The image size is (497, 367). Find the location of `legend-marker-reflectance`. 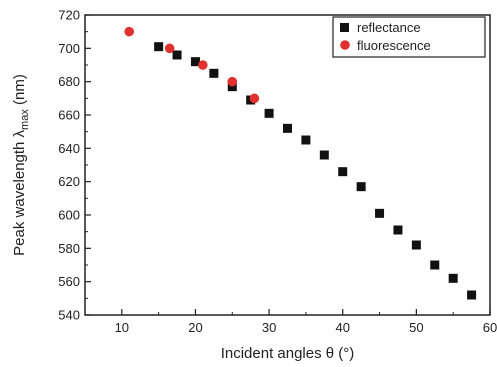

legend-marker-reflectance is located at coordinates (344, 27).